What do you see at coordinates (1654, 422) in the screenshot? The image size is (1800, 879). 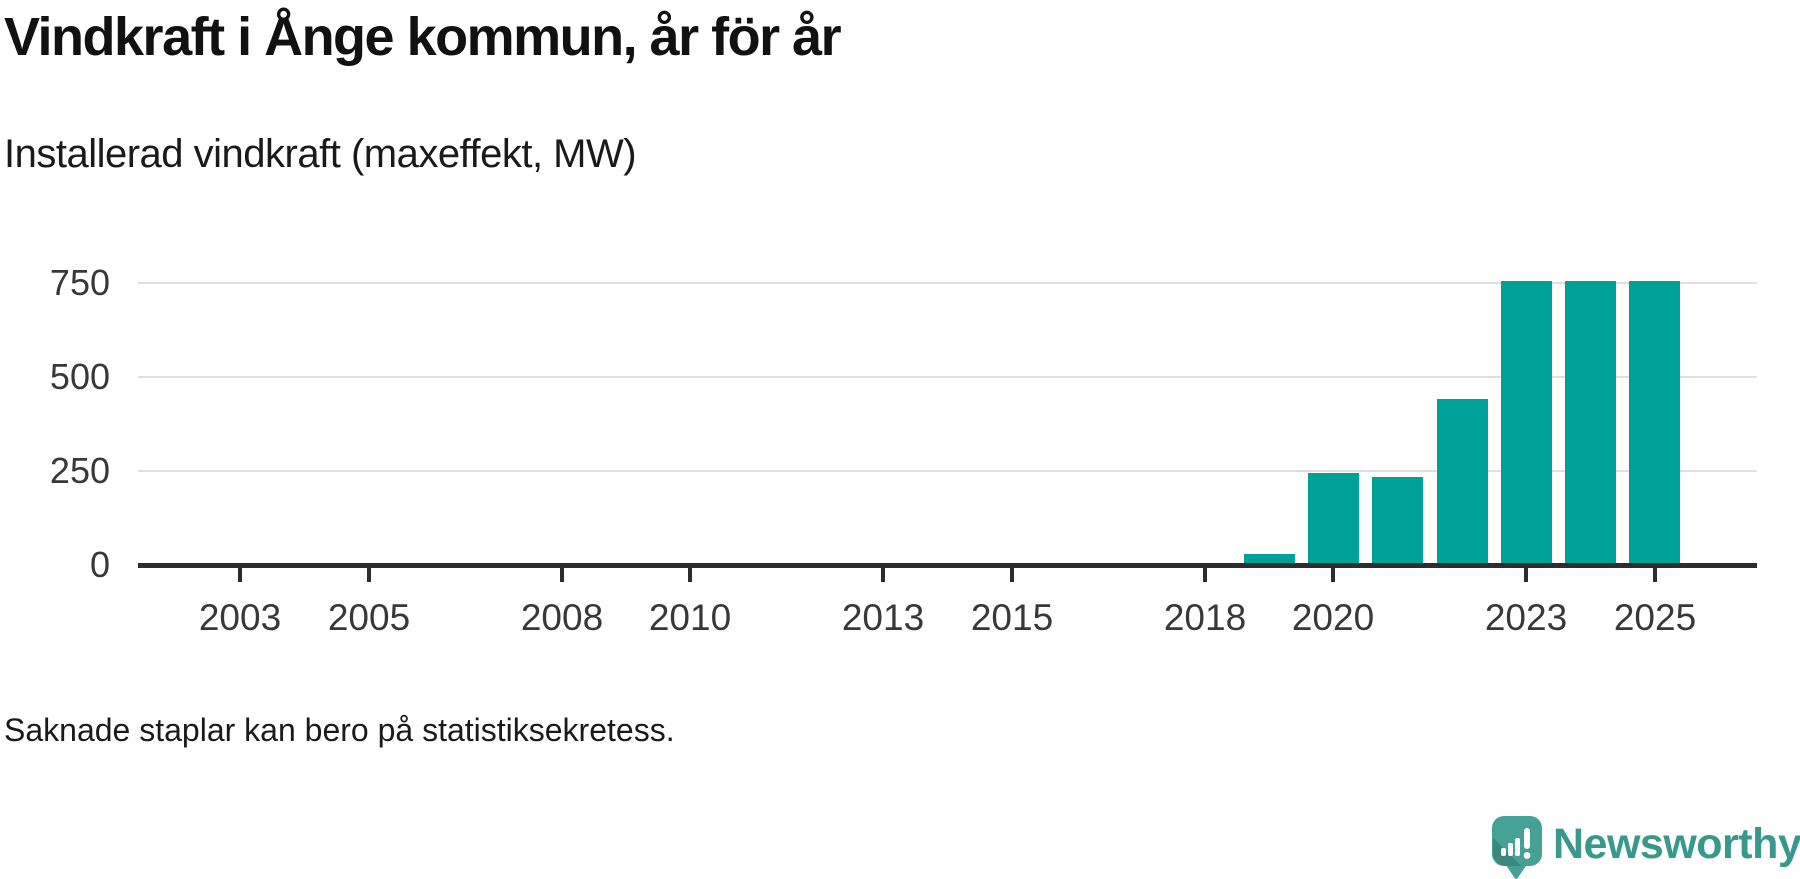 I see `bar-2025` at bounding box center [1654, 422].